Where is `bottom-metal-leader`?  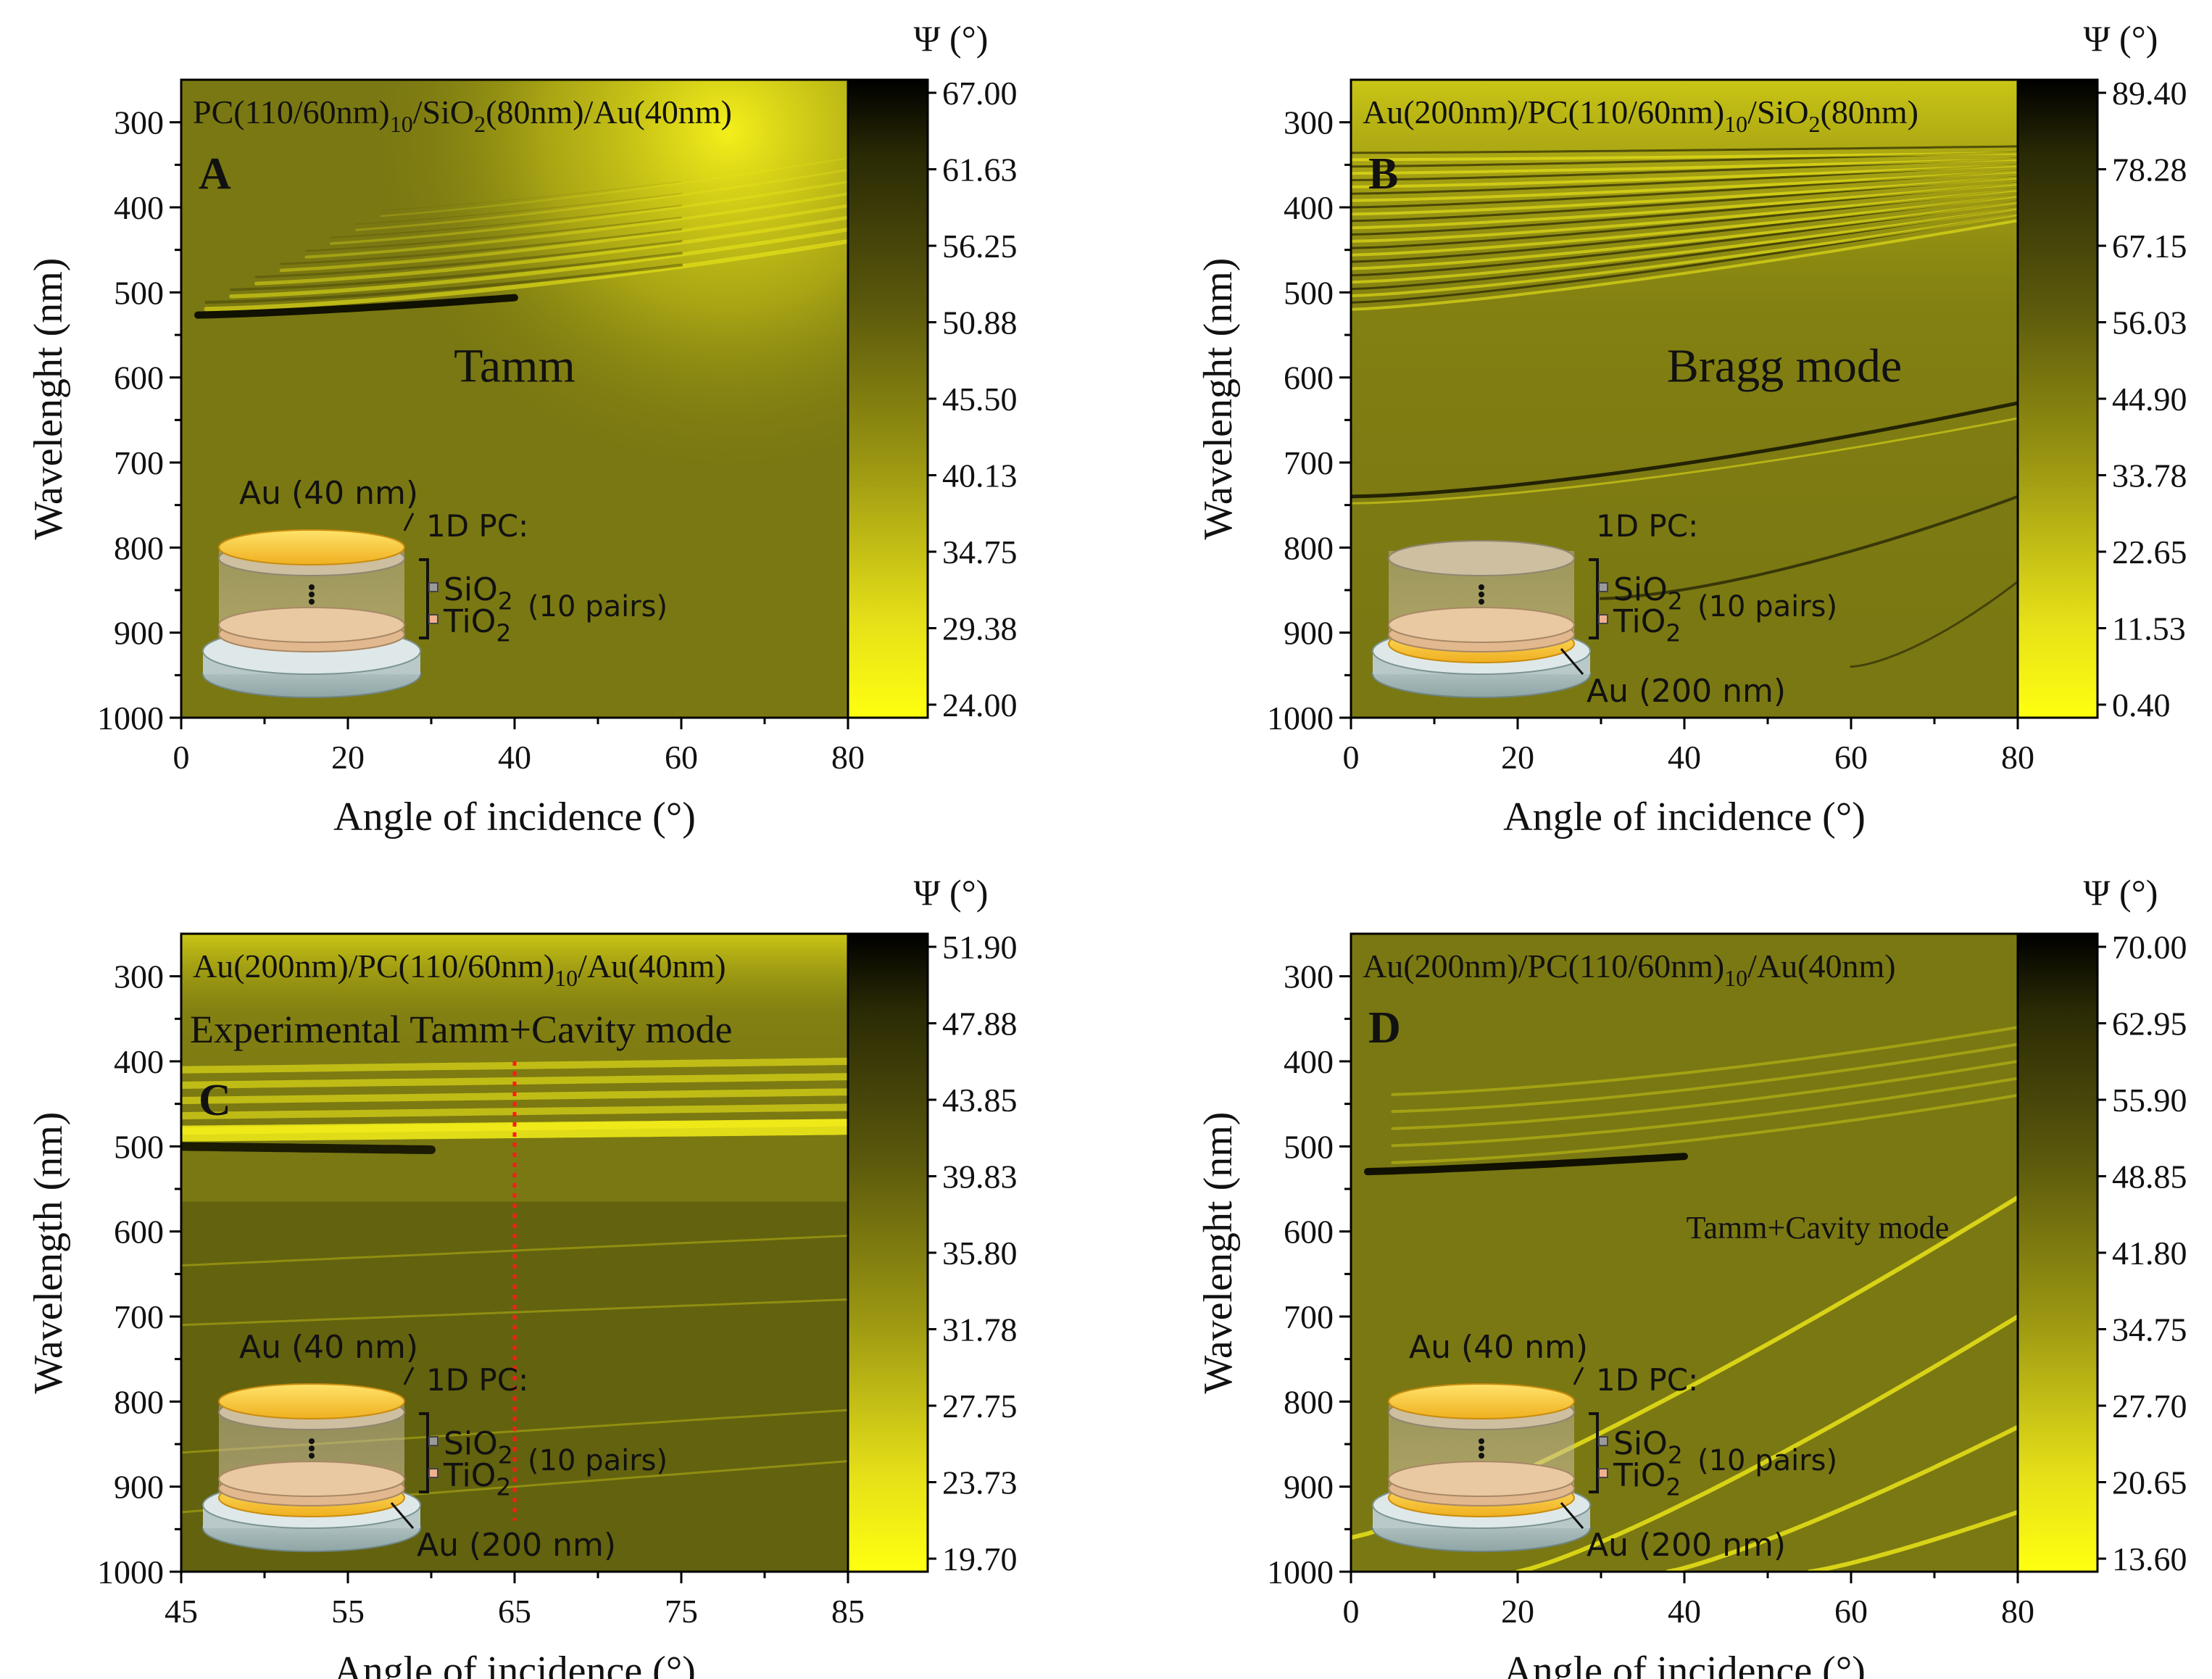 bottom-metal-leader is located at coordinates (402, 1515).